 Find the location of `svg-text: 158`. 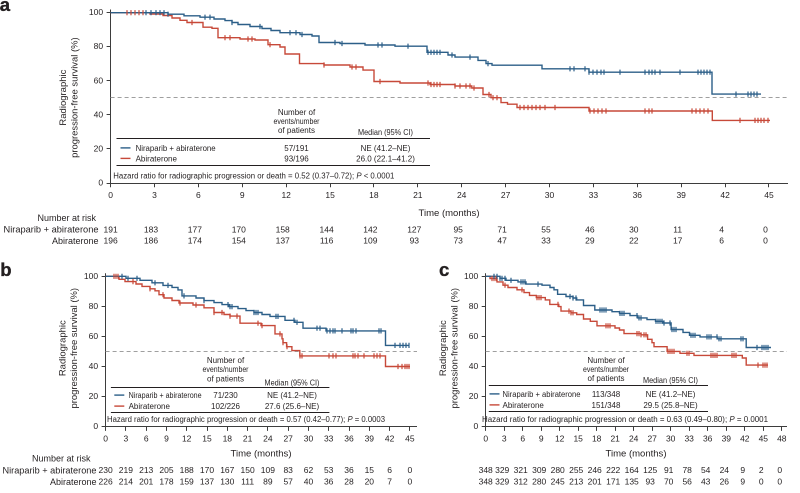

svg-text: 158 is located at coordinates (283, 230).